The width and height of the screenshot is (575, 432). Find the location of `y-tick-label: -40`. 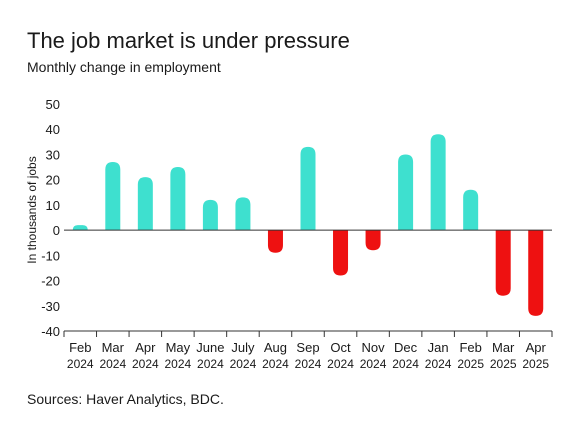

y-tick-label: -40 is located at coordinates (50, 331).